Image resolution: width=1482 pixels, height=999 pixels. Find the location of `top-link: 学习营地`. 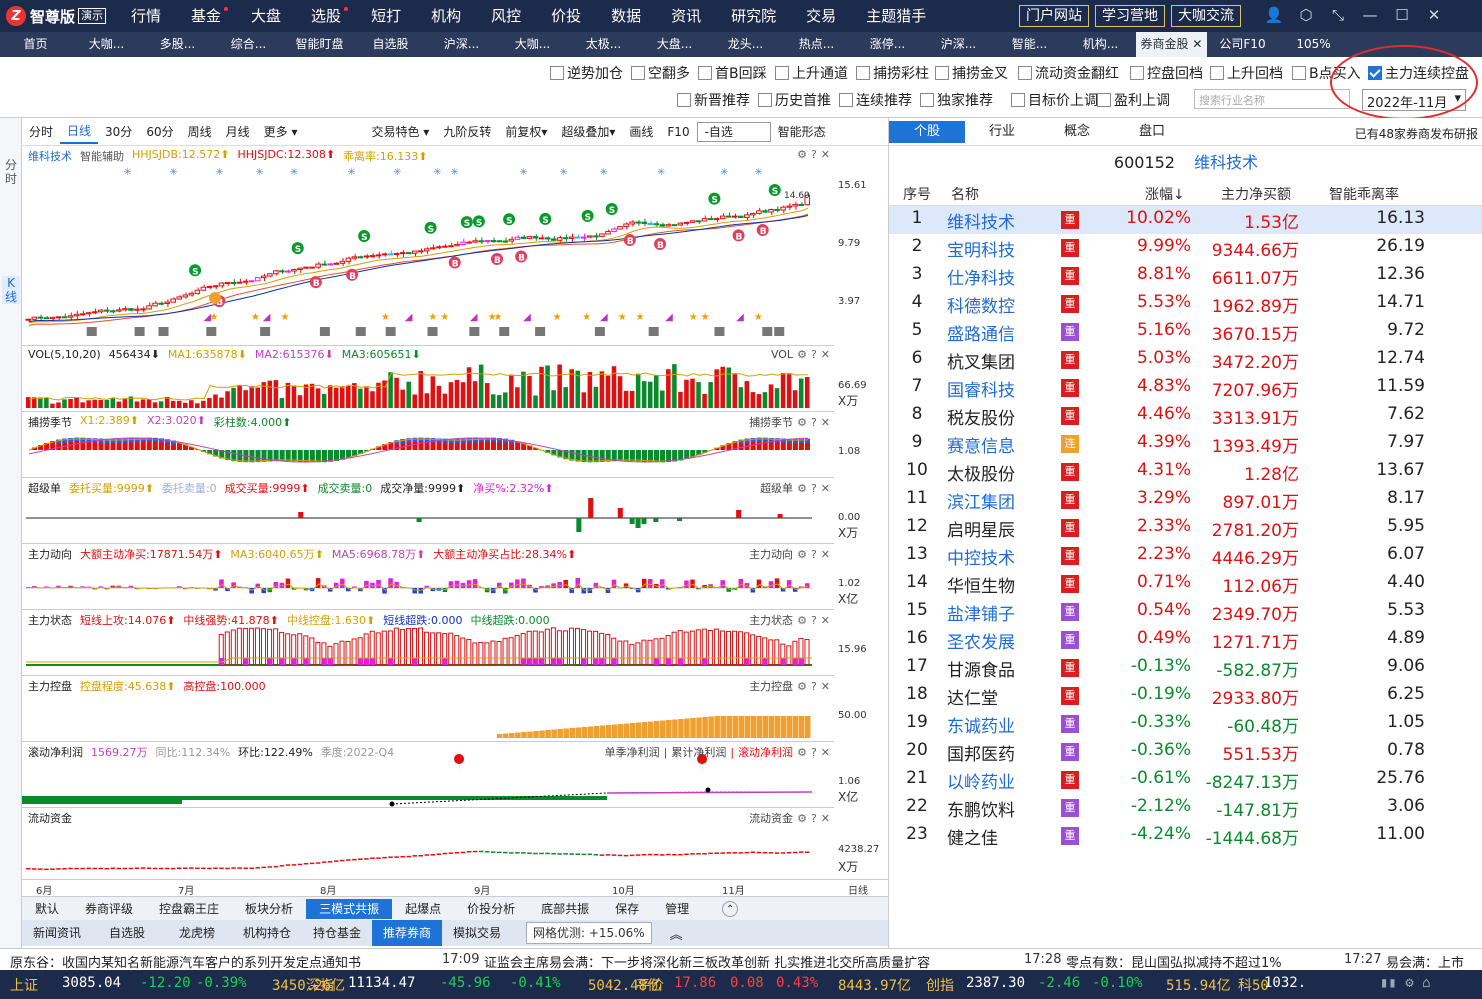

top-link: 学习营地 is located at coordinates (1130, 16).